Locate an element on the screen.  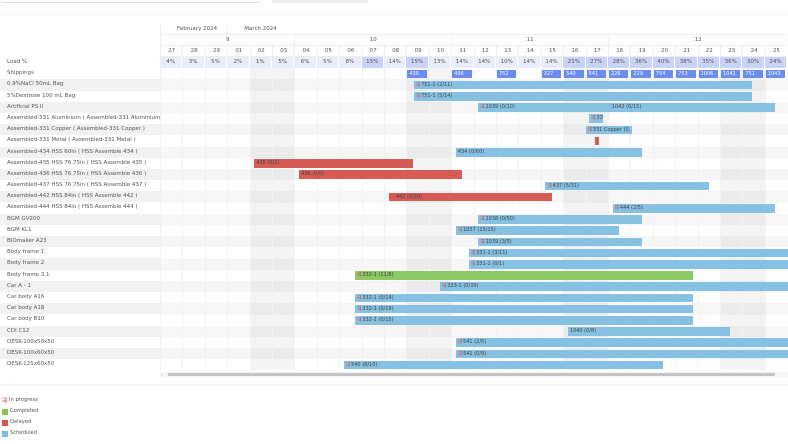
shipping-badge: 754 is located at coordinates (663, 73).